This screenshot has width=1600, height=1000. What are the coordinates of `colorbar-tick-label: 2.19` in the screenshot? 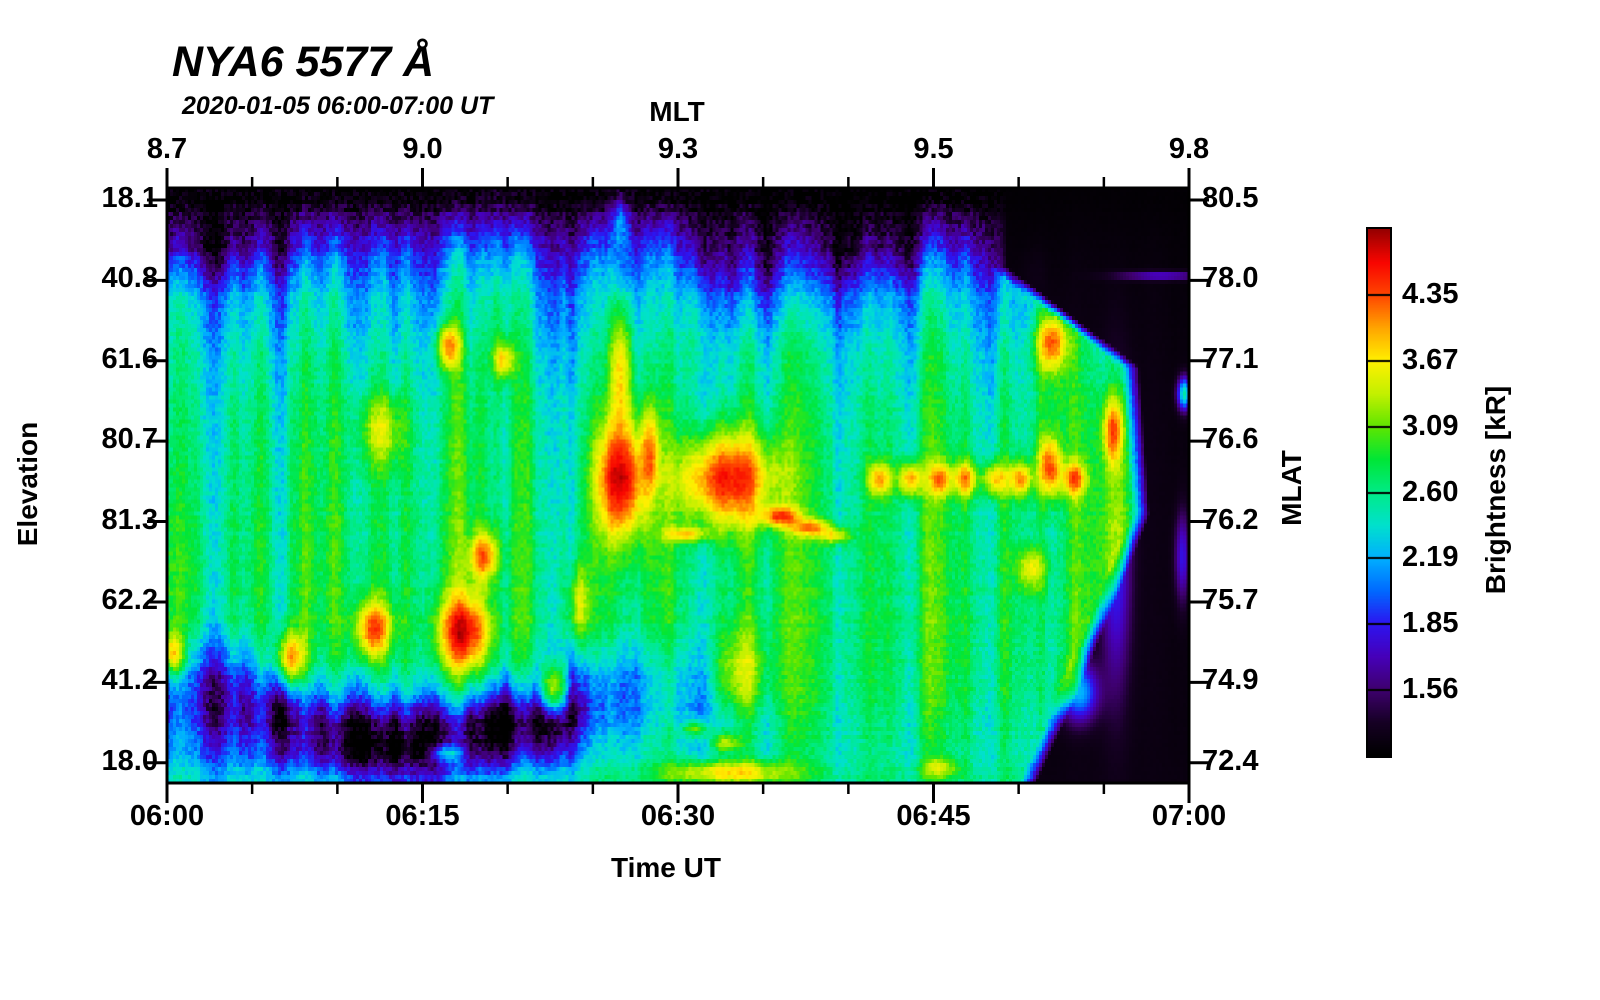 It's located at (1430, 557).